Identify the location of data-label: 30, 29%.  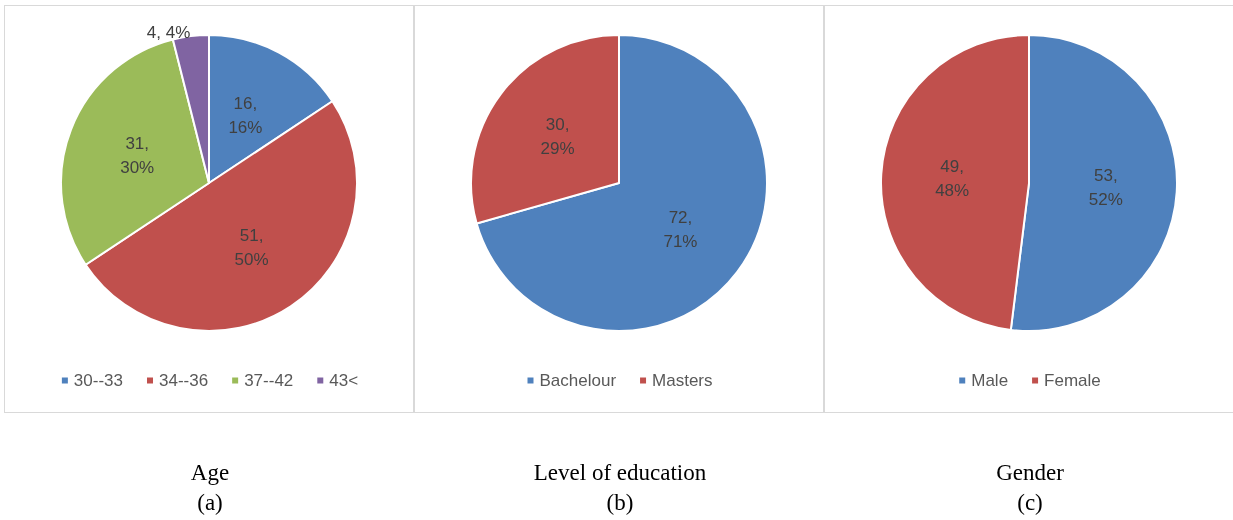
(557, 137).